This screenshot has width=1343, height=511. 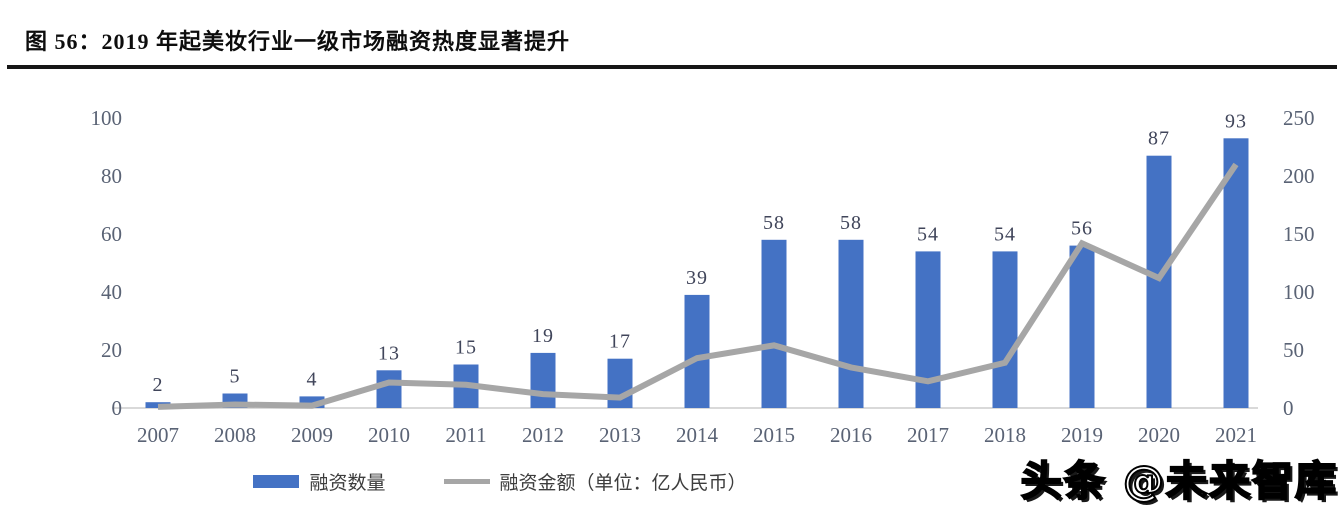 I want to click on x-axis-year-label: 2020, so click(x=1159, y=435).